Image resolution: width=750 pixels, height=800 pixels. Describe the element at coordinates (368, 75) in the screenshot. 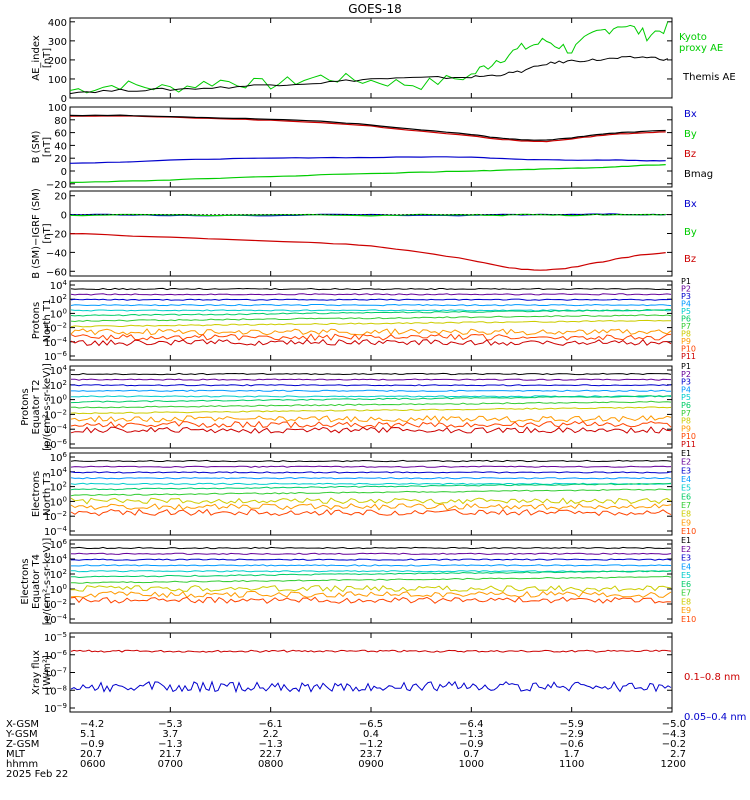

I see `ae-series-line` at that location.